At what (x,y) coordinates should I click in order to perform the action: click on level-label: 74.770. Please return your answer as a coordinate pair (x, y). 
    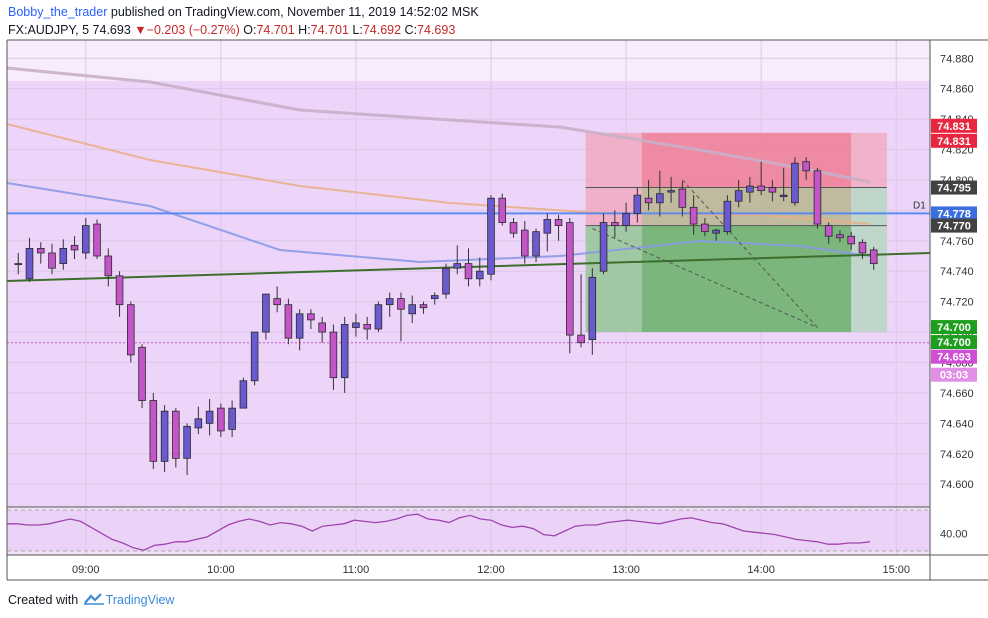
    Looking at the image, I should click on (954, 227).